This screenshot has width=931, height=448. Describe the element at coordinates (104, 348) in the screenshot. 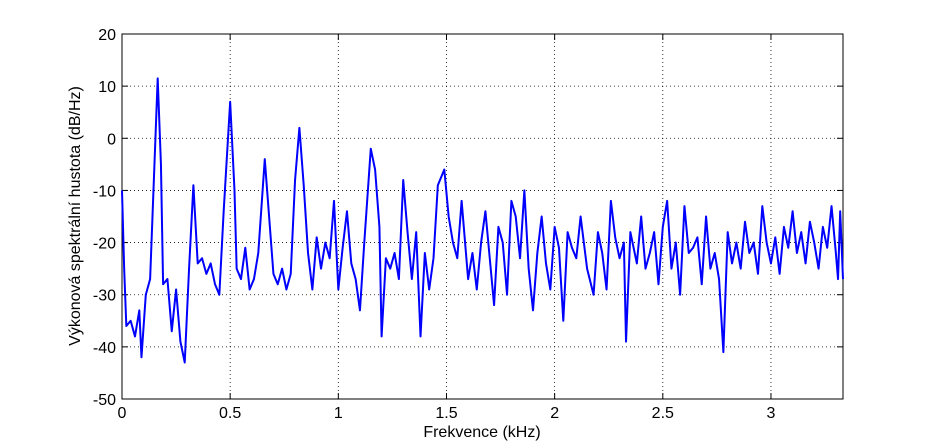

I see `y-tick-label: -40` at that location.